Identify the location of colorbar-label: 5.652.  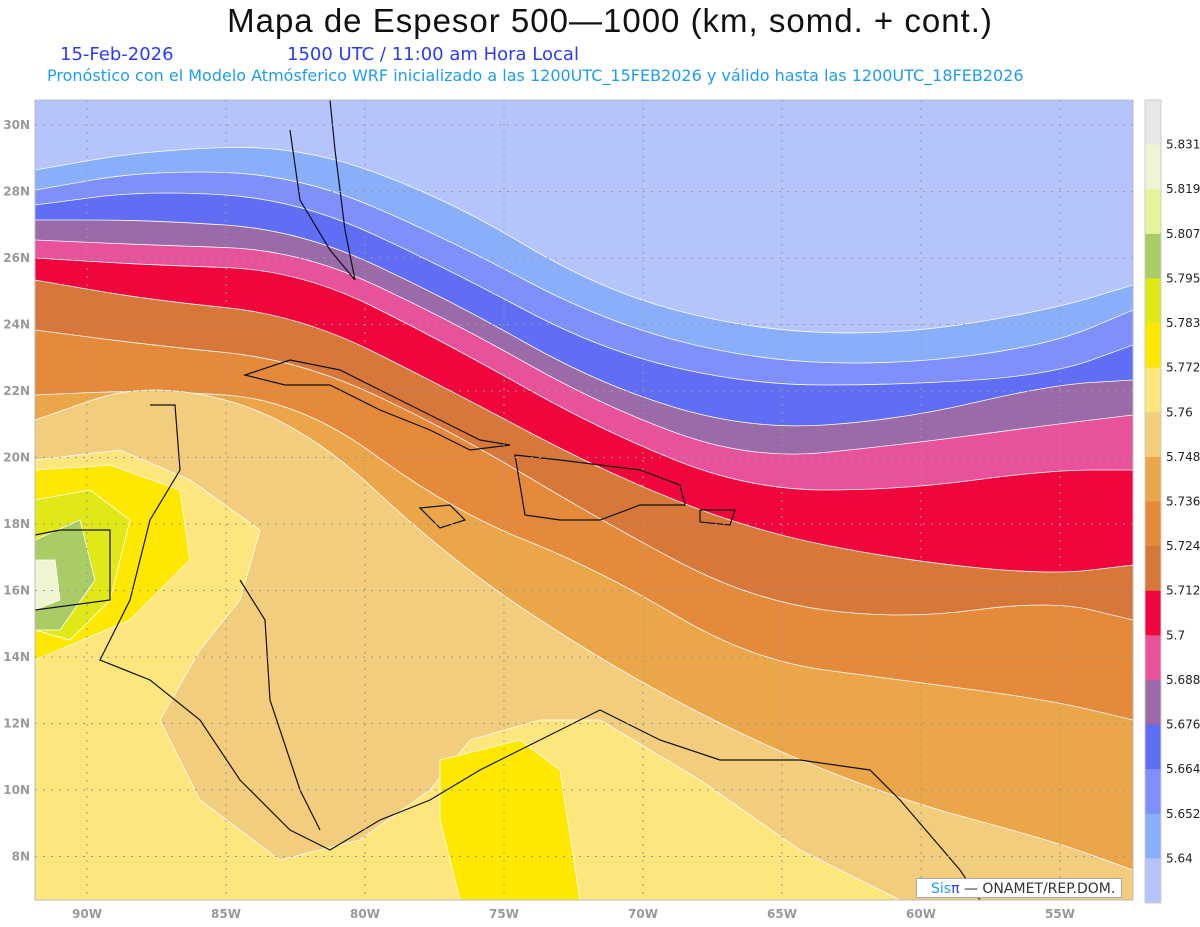
(1183, 814).